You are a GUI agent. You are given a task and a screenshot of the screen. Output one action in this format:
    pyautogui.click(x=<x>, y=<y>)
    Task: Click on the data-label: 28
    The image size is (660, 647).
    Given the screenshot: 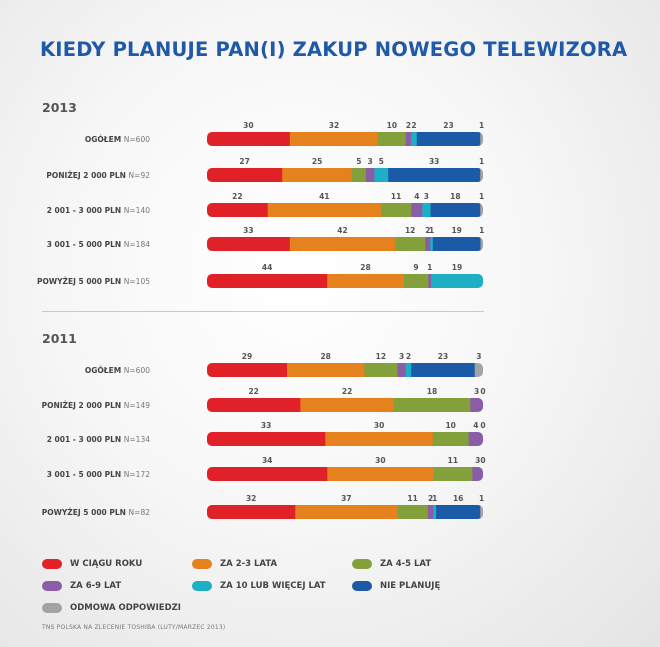 What is the action you would take?
    pyautogui.click(x=325, y=356)
    